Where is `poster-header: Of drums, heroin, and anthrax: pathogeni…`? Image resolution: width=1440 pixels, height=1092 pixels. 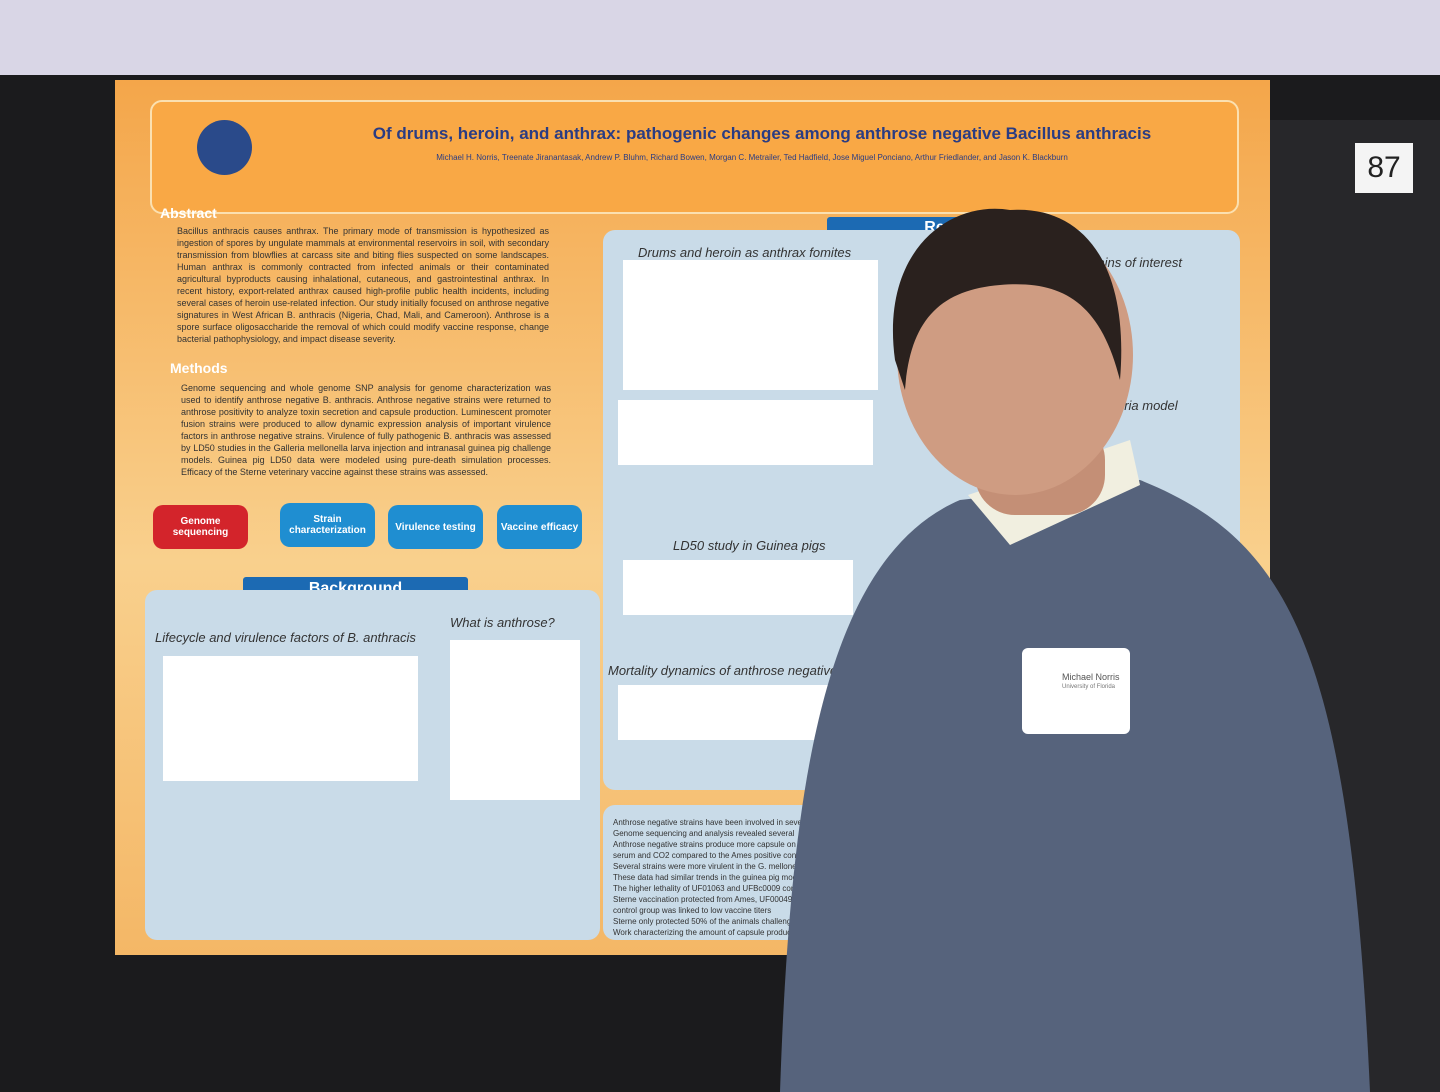 poster-header: Of drums, heroin, and anthrax: pathogeni… is located at coordinates (694, 157).